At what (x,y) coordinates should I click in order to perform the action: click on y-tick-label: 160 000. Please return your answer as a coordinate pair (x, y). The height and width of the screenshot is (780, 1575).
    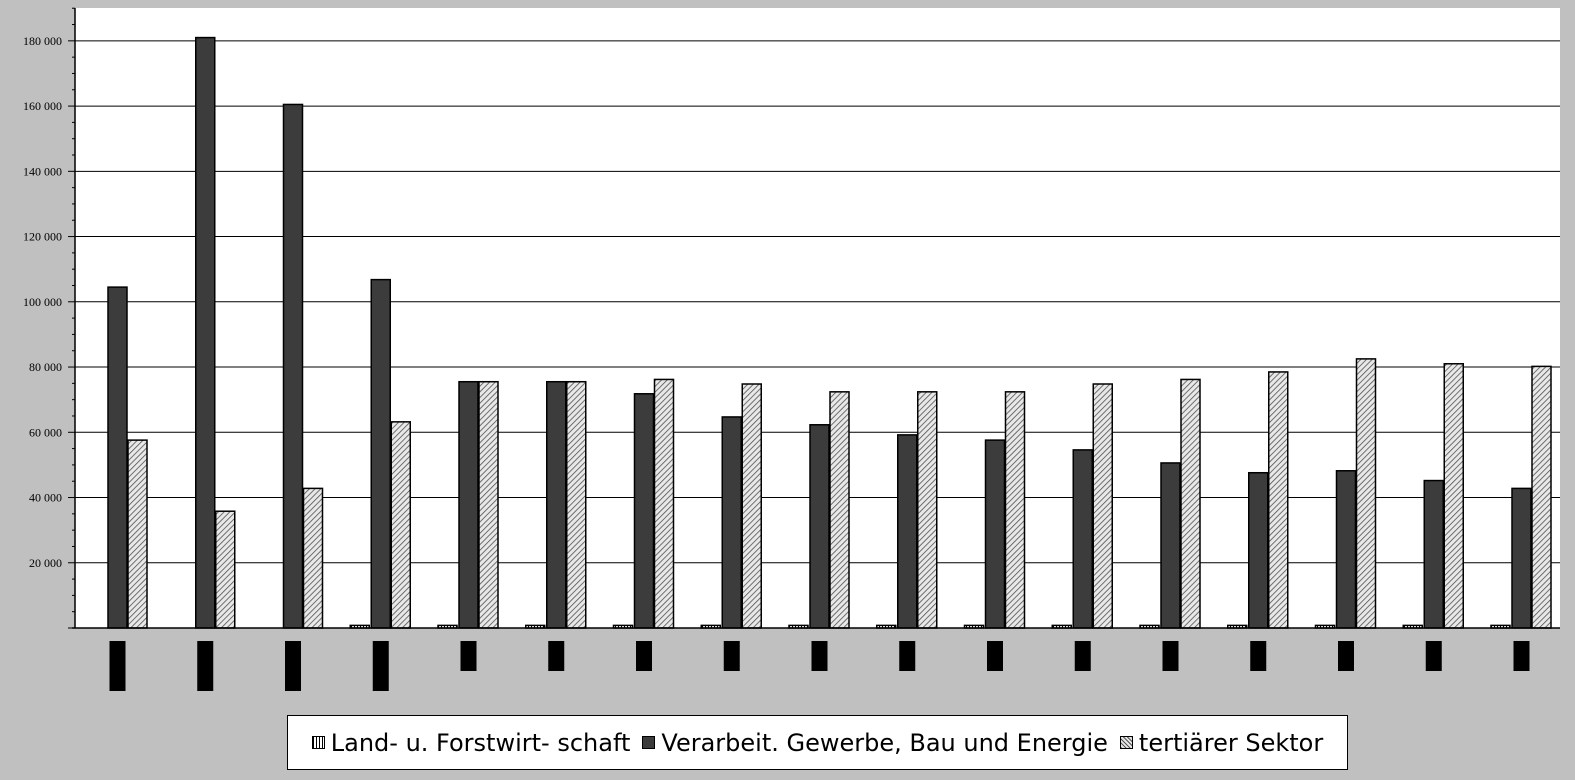
    Looking at the image, I should click on (42, 106).